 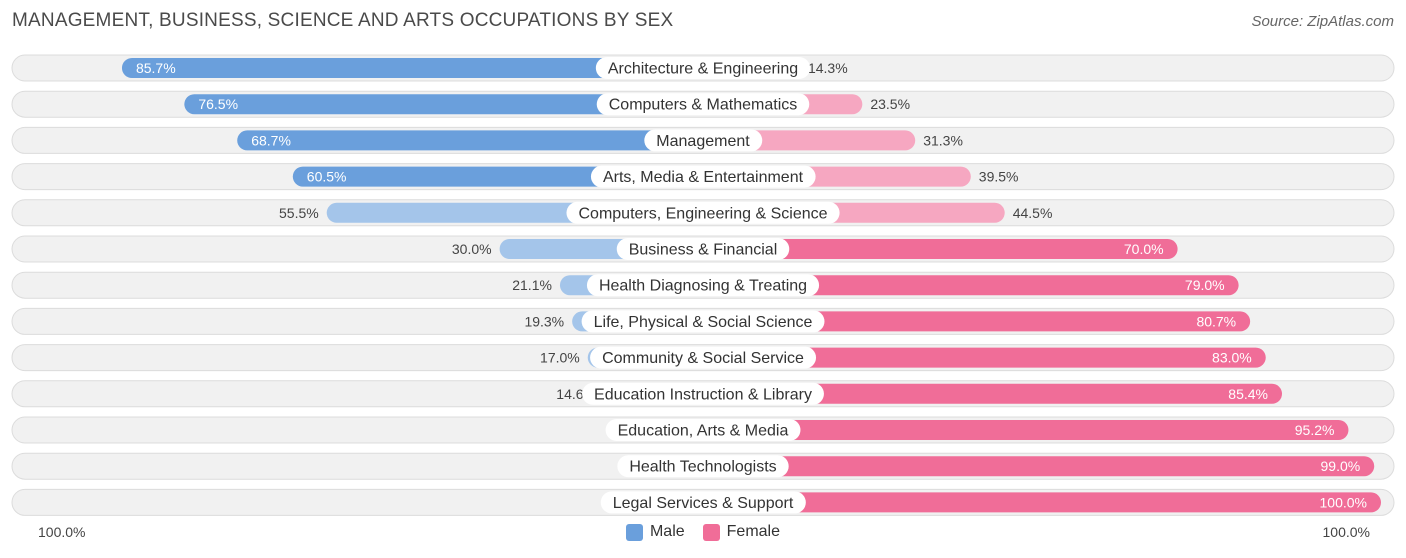 I want to click on legend-item-female: Female, so click(x=741, y=532).